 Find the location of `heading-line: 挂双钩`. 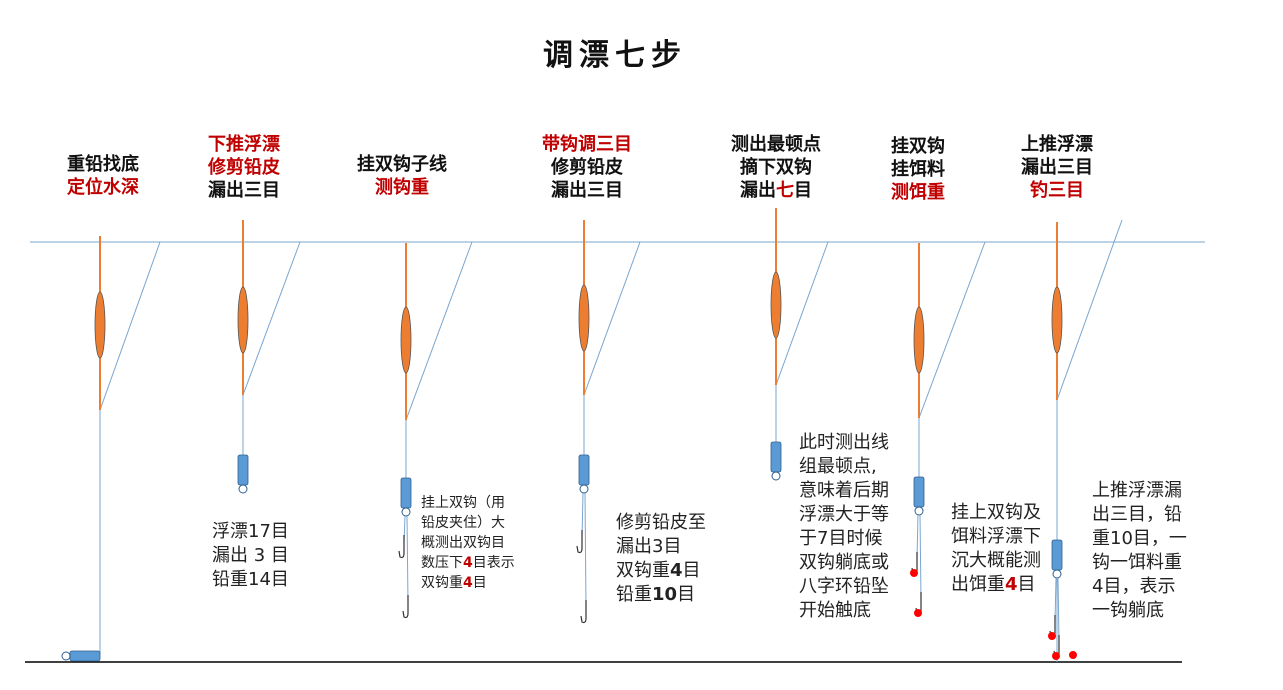

heading-line: 挂双钩 is located at coordinates (918, 146).